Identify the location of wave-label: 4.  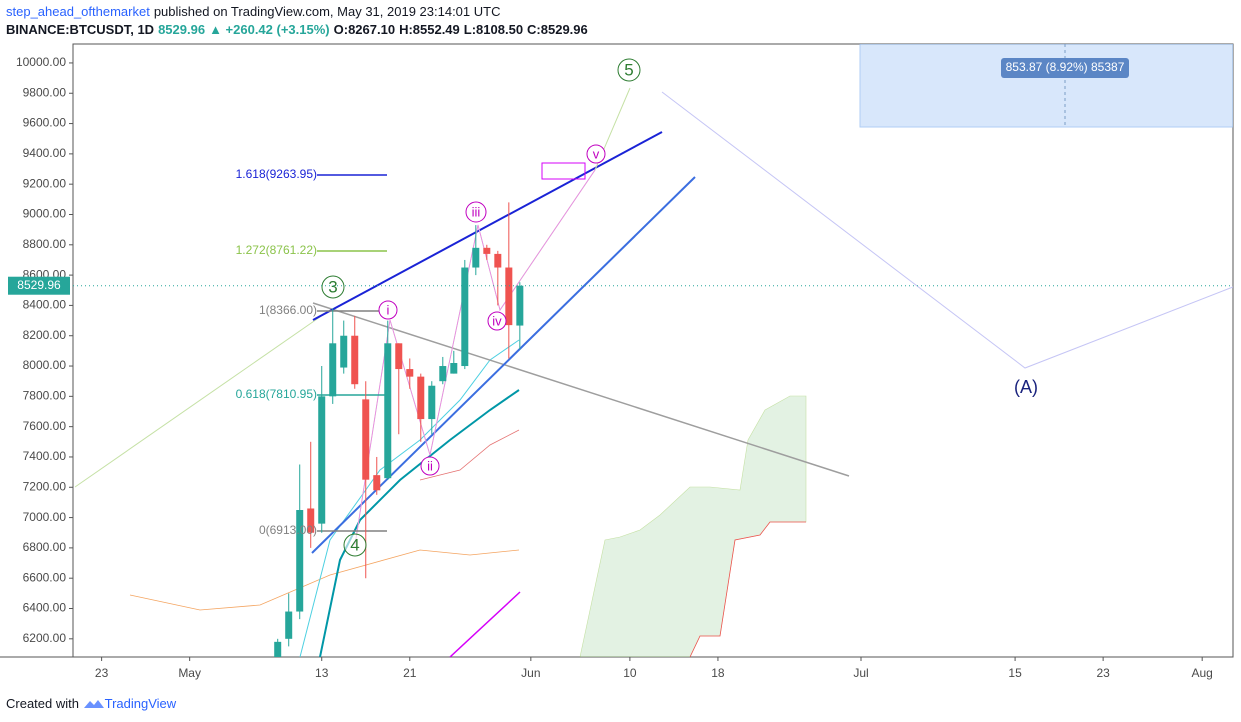
(354, 544).